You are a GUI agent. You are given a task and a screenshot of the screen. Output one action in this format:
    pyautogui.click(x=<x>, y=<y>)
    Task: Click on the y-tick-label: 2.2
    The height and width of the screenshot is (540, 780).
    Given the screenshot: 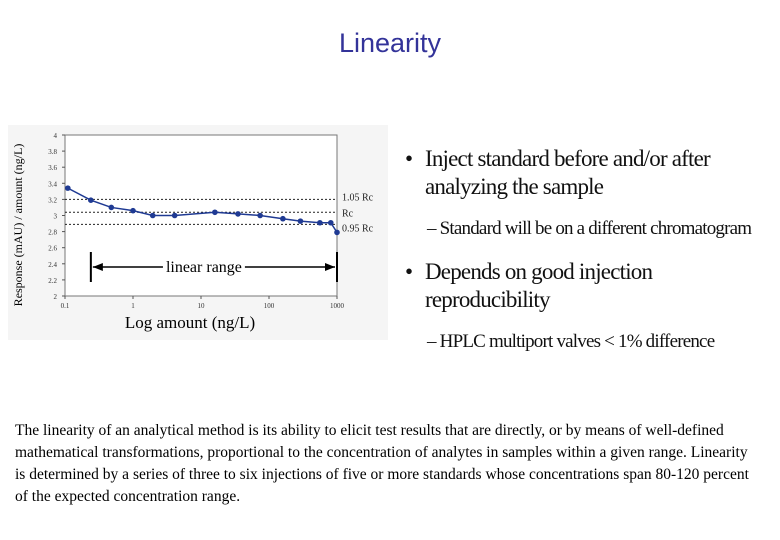 What is the action you would take?
    pyautogui.click(x=52, y=281)
    